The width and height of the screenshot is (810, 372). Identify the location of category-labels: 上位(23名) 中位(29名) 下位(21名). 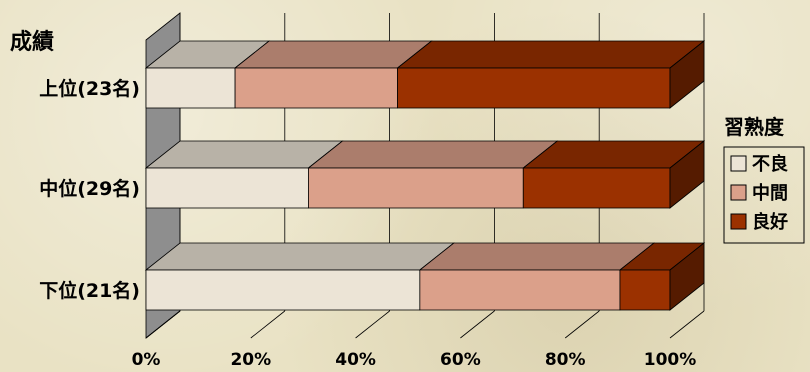
(89, 189).